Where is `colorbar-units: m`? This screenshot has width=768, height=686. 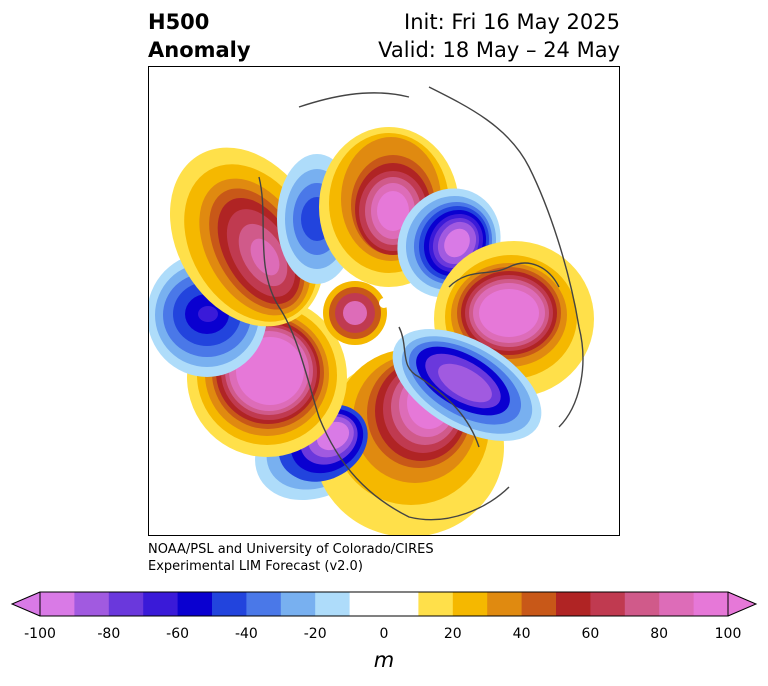
colorbar-units: m is located at coordinates (384, 660).